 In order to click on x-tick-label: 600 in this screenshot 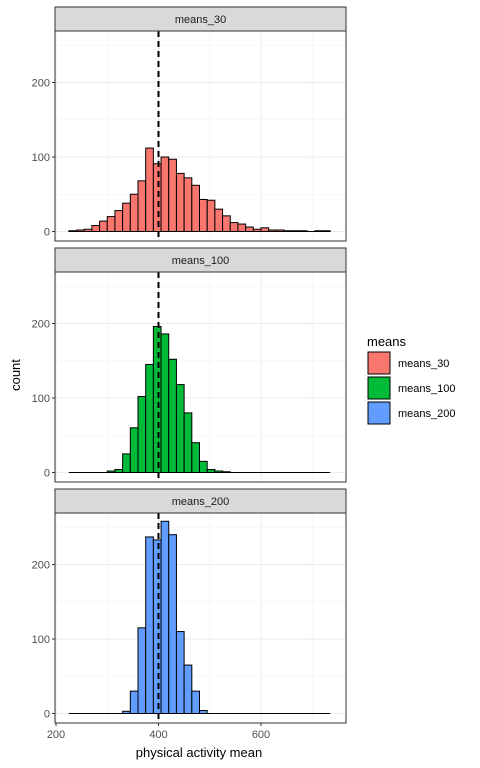, I will do `click(261, 735)`.